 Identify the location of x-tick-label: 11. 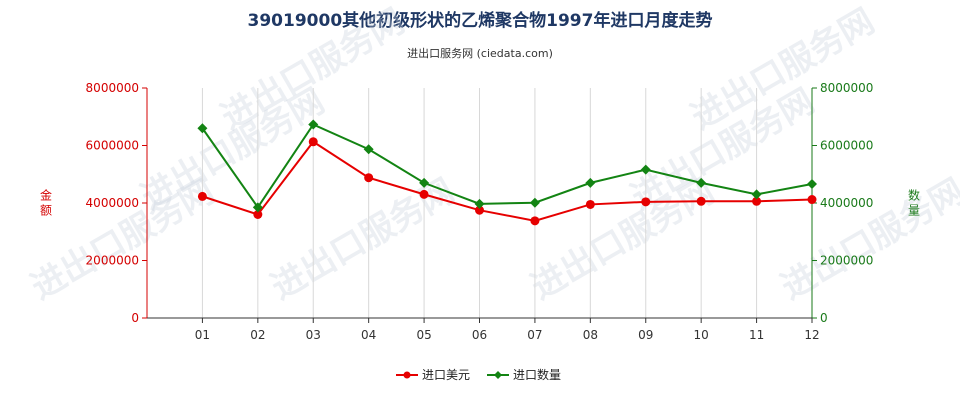
(756, 335).